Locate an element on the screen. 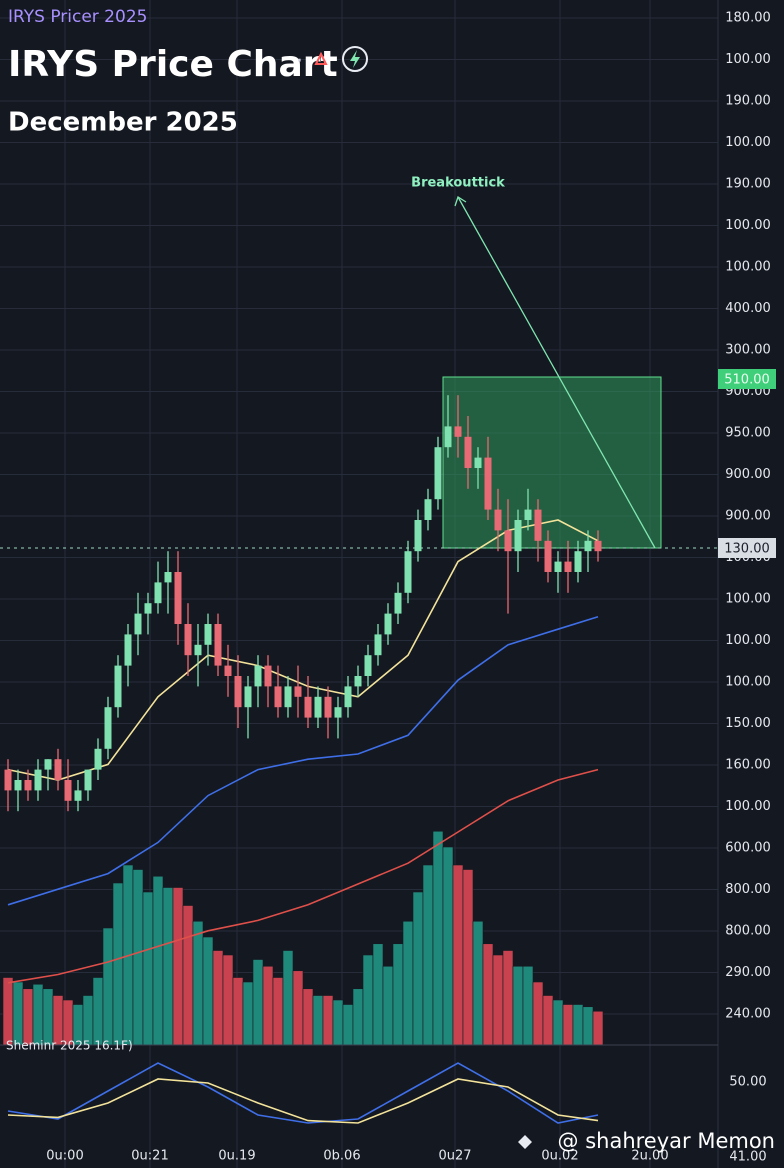 The width and height of the screenshot is (784, 1168). title: IRYS Price Chart is located at coordinates (173, 64).